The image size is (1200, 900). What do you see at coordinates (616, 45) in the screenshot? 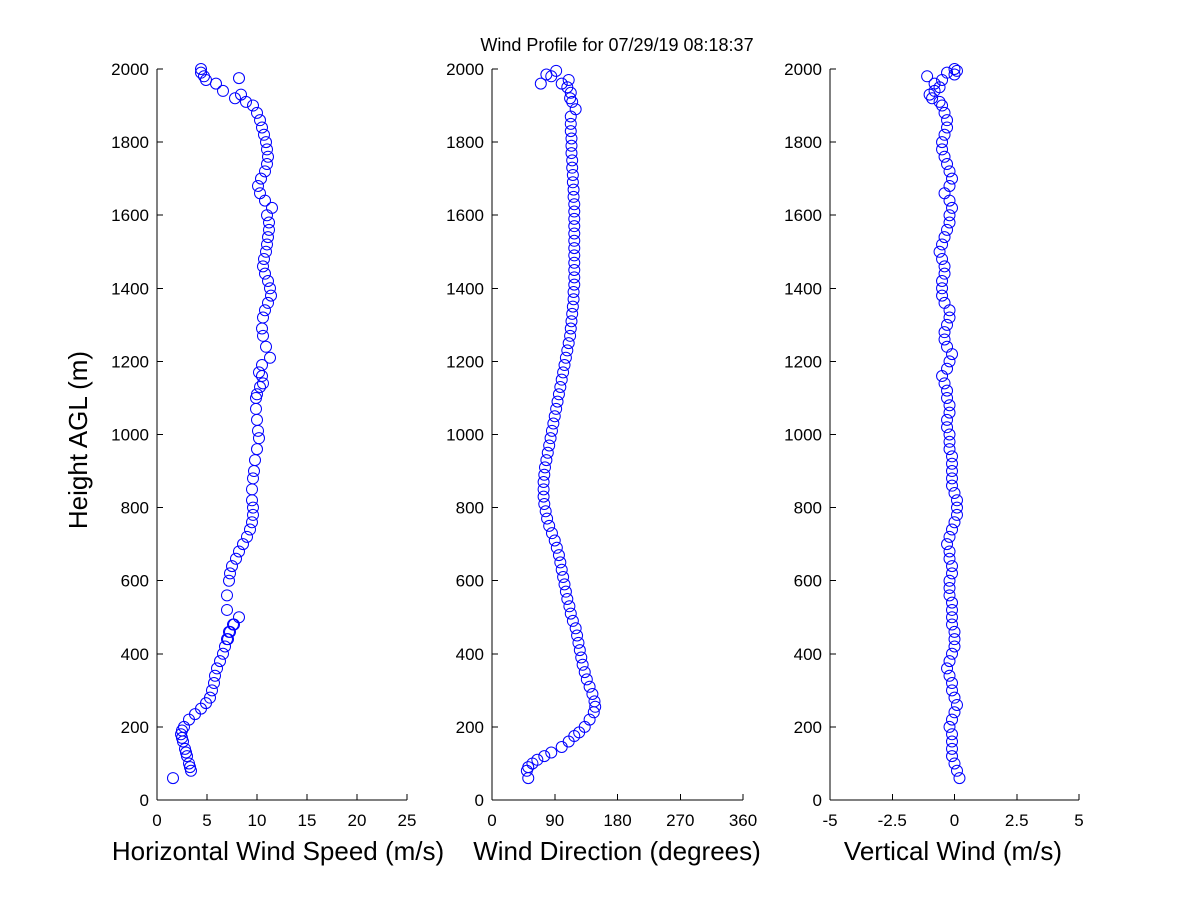
I see `chart-title: Wind Profile for 07/29/19 08:18:37` at bounding box center [616, 45].